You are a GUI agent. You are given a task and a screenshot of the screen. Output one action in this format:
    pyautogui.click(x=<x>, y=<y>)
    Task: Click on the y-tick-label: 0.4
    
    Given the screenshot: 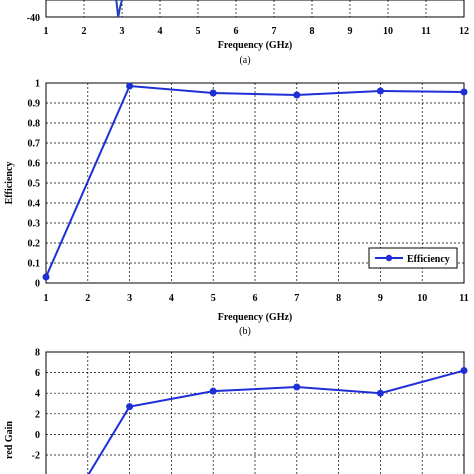 What is the action you would take?
    pyautogui.click(x=34, y=204)
    